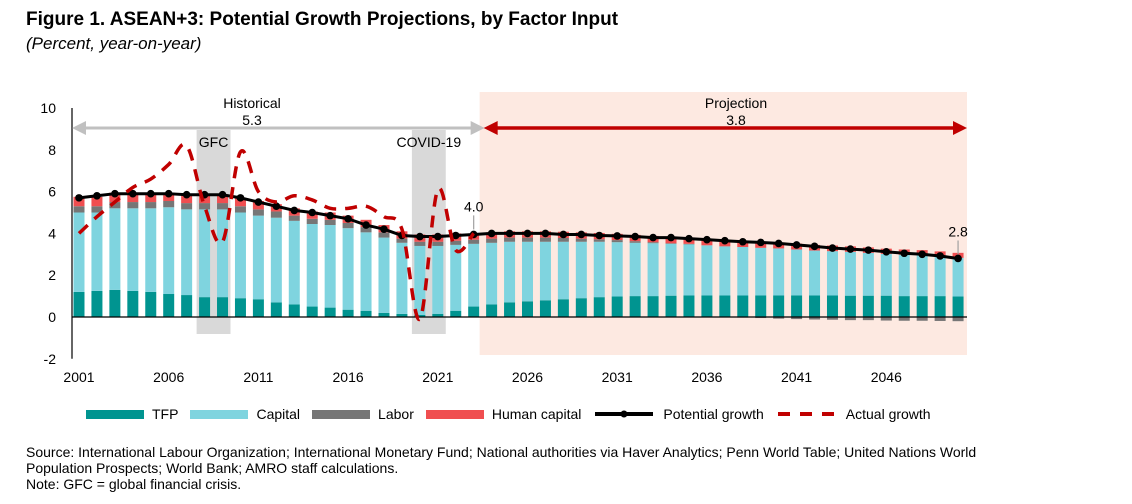 This screenshot has height=504, width=1132. I want to click on bar-tfp-2038, so click(743, 306).